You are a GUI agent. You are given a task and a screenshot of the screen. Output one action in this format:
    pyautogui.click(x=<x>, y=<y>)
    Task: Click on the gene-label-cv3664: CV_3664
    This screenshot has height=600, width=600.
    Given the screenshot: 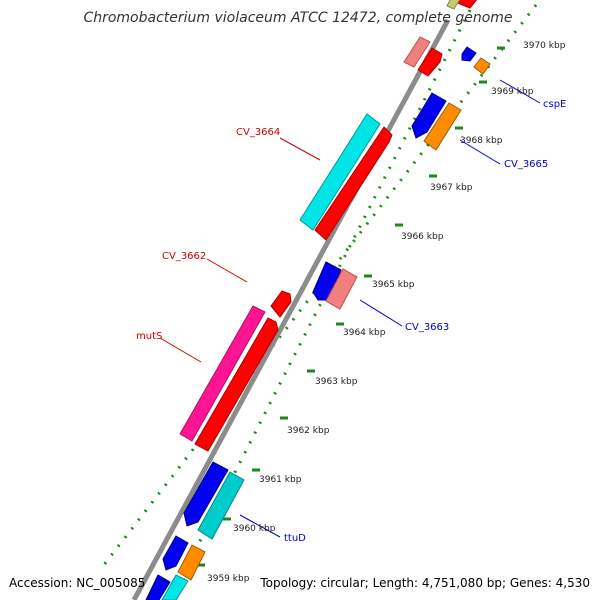 What is the action you would take?
    pyautogui.click(x=258, y=132)
    